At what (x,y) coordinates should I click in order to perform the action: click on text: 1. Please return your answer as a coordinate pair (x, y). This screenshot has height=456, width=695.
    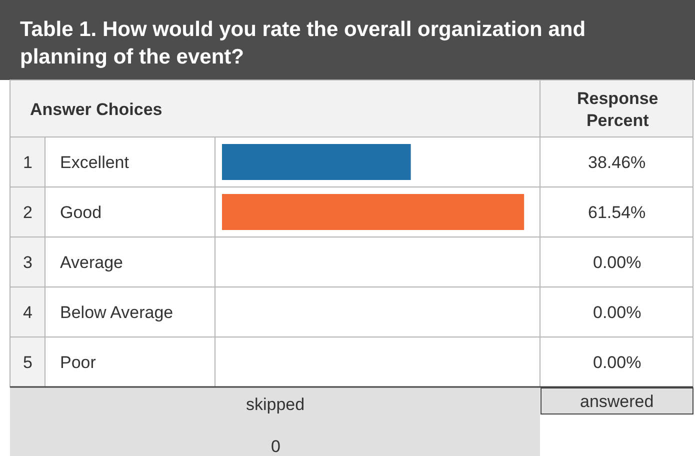
    Looking at the image, I should click on (27, 162).